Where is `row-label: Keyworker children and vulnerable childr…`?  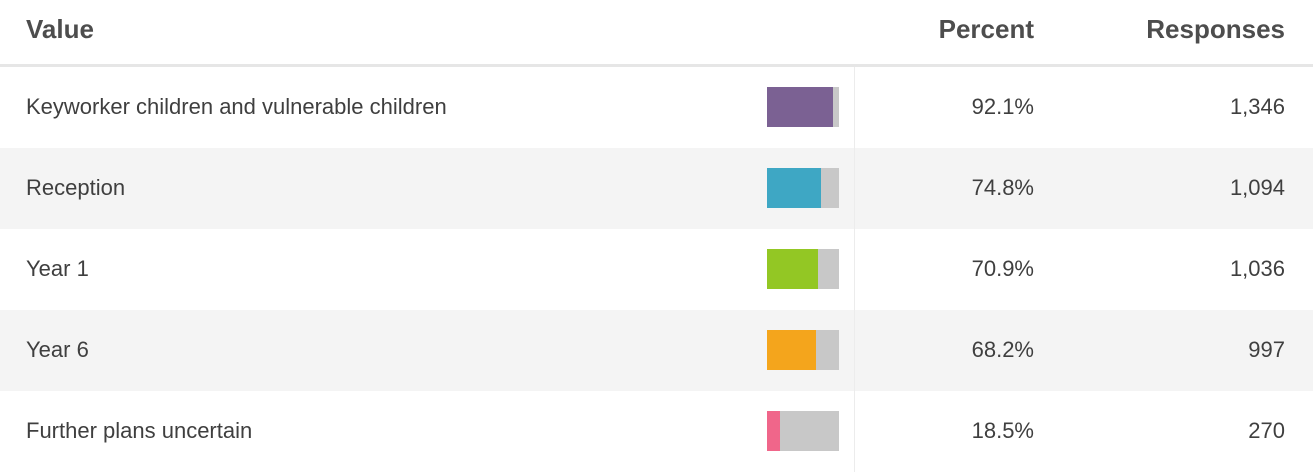 row-label: Keyworker children and vulnerable childr… is located at coordinates (236, 106).